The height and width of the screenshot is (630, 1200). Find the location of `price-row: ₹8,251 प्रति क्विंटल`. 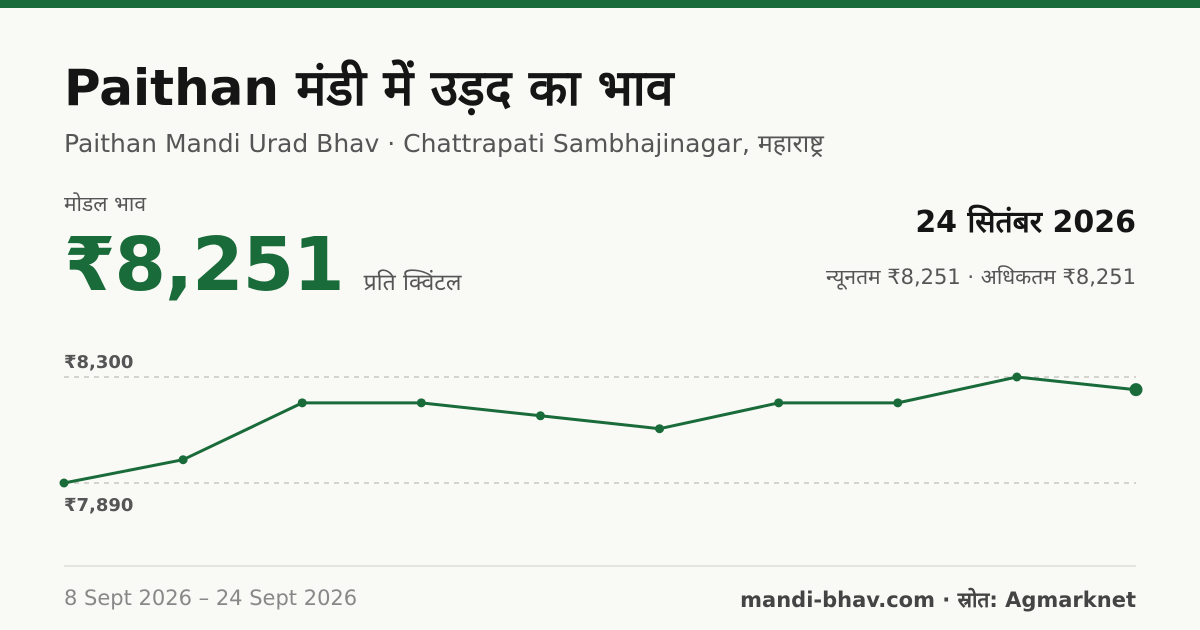

price-row: ₹8,251 प्रति क्विंटल is located at coordinates (263, 265).